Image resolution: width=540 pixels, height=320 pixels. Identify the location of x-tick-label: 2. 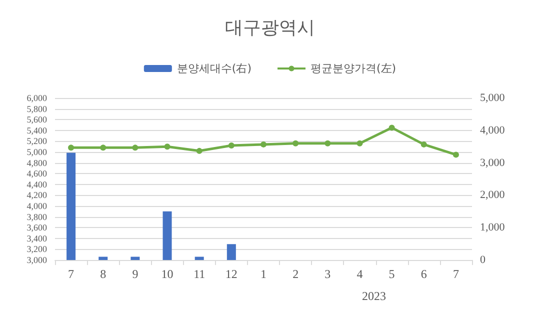
(295, 274).